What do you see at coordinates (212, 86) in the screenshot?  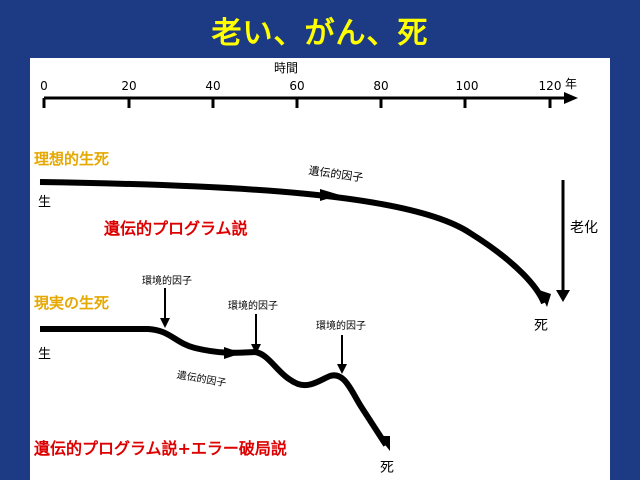 I see `tick-label: 40` at bounding box center [212, 86].